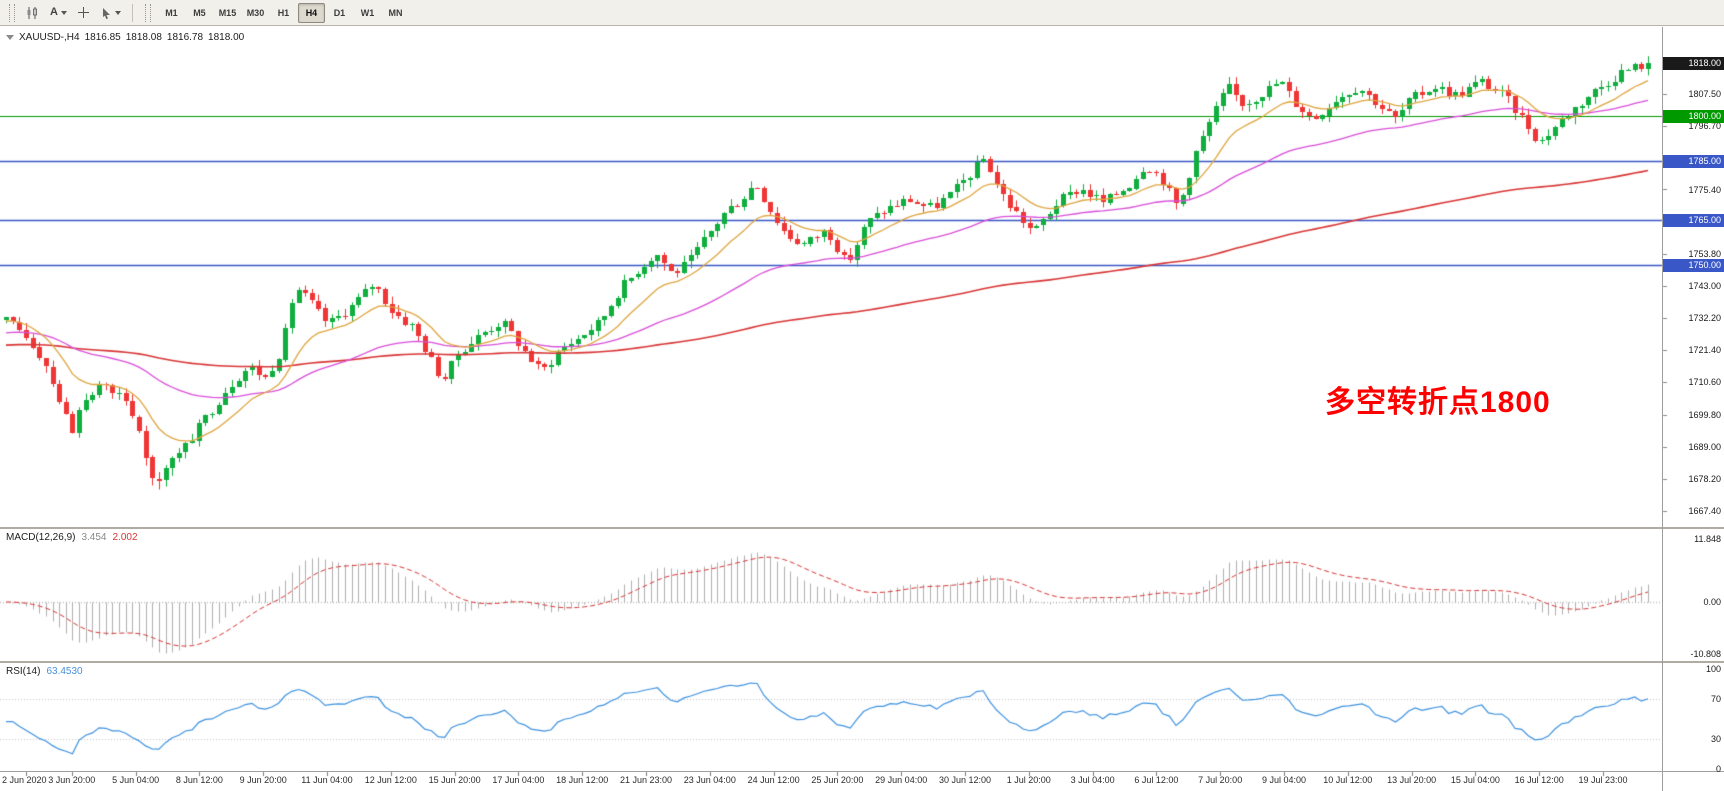 This screenshot has height=791, width=1724. I want to click on timeframe-button-d1: D1, so click(339, 12).